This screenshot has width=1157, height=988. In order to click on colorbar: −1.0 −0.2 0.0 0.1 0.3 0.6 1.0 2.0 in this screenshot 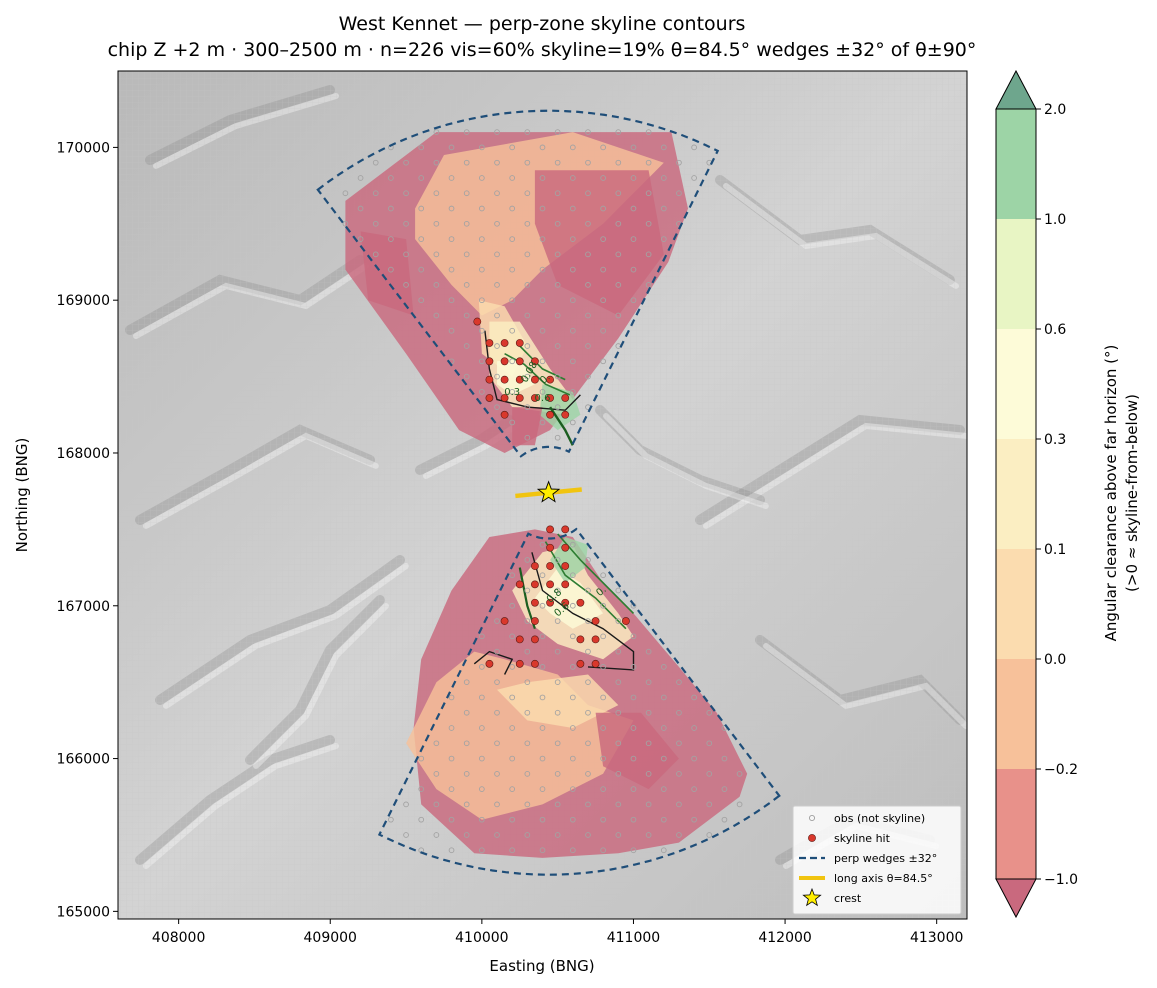, I will do `click(1036, 494)`.